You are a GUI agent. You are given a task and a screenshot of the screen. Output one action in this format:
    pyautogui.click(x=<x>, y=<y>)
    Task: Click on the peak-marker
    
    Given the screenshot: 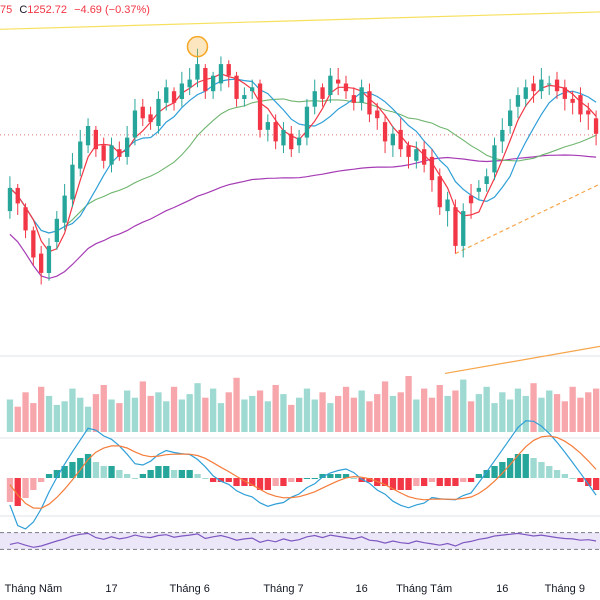 What is the action you would take?
    pyautogui.click(x=197, y=46)
    